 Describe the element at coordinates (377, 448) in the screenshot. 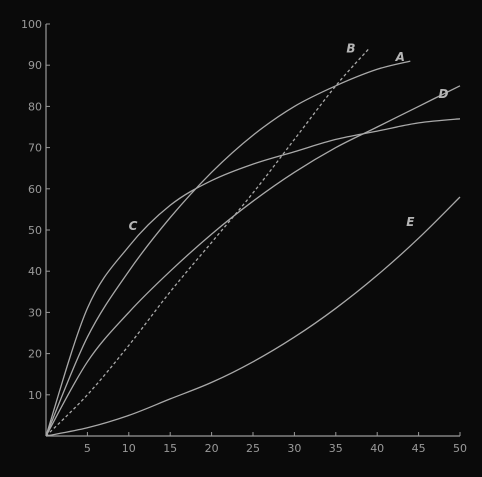

I see `x-tick-label-40: 40` at that location.